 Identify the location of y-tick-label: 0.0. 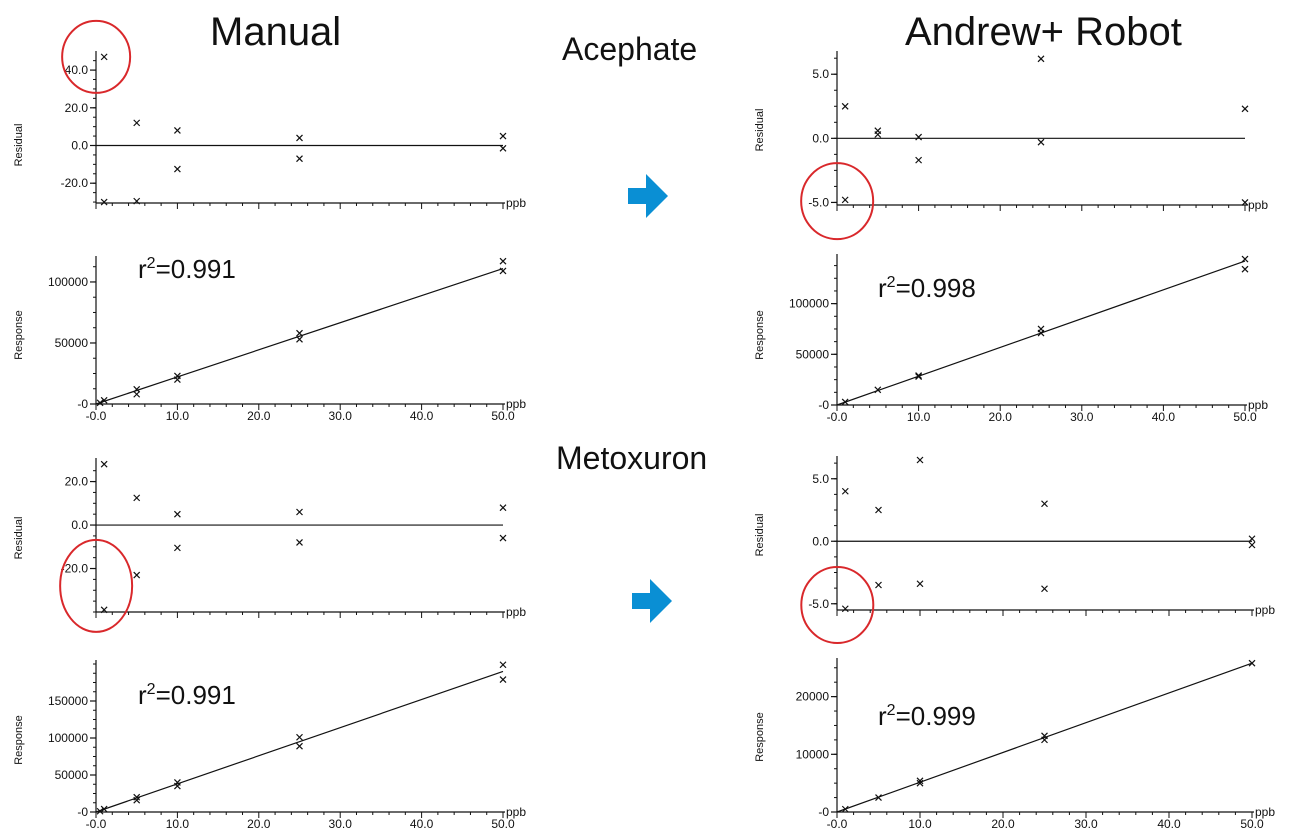
(79, 145).